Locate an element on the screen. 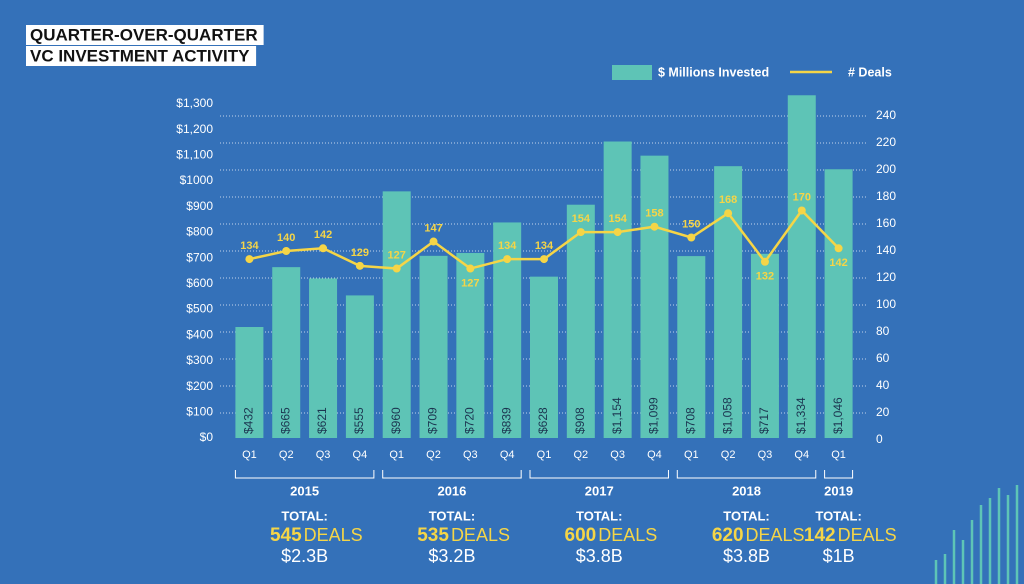  y2-tick-label: 120 is located at coordinates (886, 277).